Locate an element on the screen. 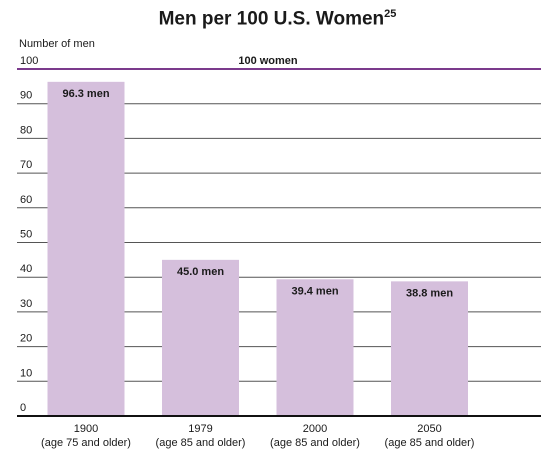  bar-2000 is located at coordinates (315, 347).